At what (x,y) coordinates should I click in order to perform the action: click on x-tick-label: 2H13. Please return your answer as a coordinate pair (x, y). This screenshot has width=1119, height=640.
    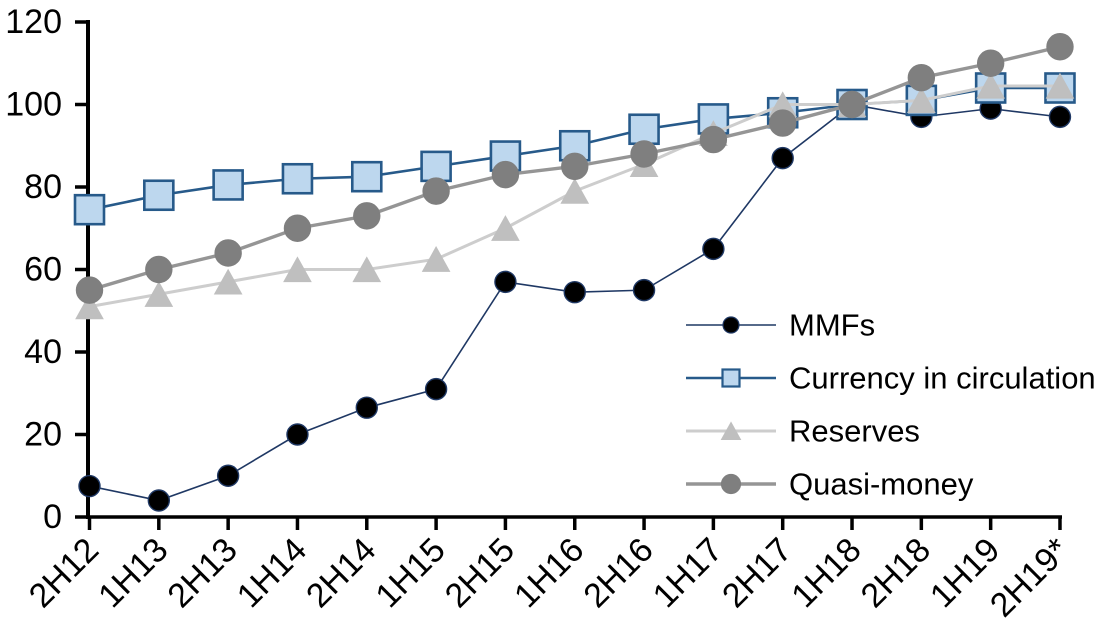
    Looking at the image, I should click on (202, 573).